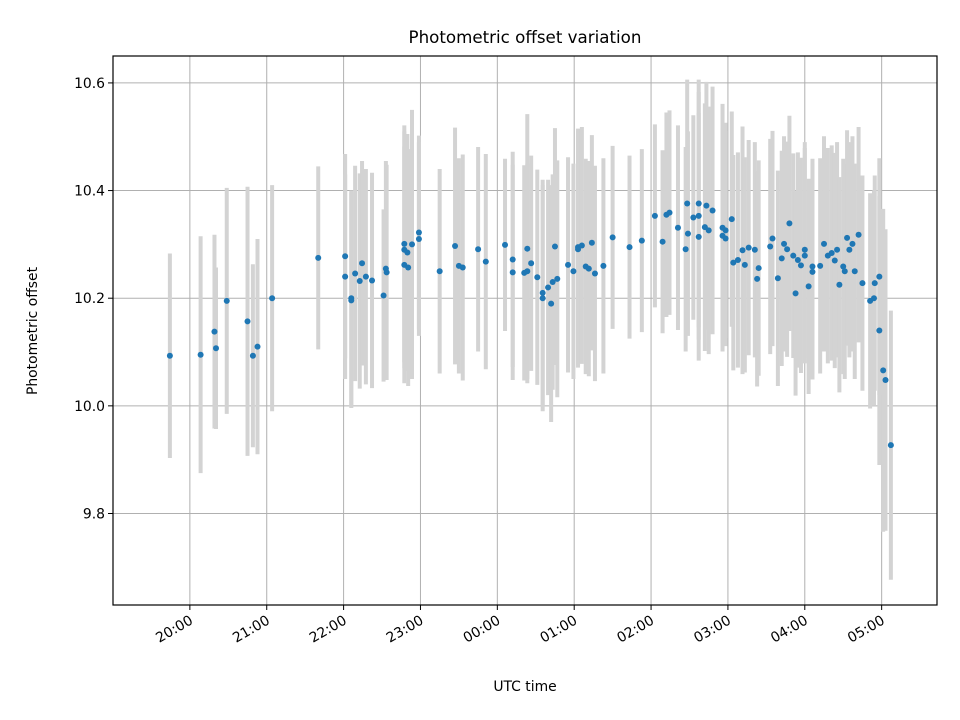  Describe the element at coordinates (524, 687) in the screenshot. I see `x-axis-label: UTC time` at that location.